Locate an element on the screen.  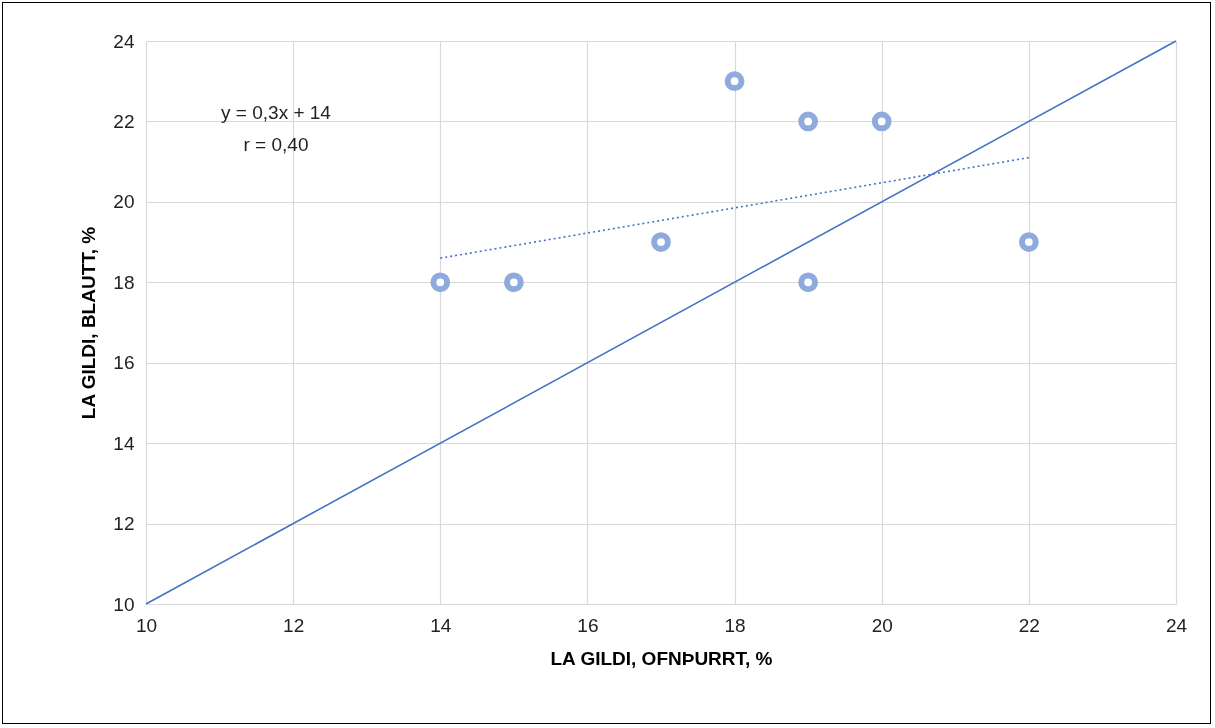
x-tick-label: 14 is located at coordinates (441, 625).